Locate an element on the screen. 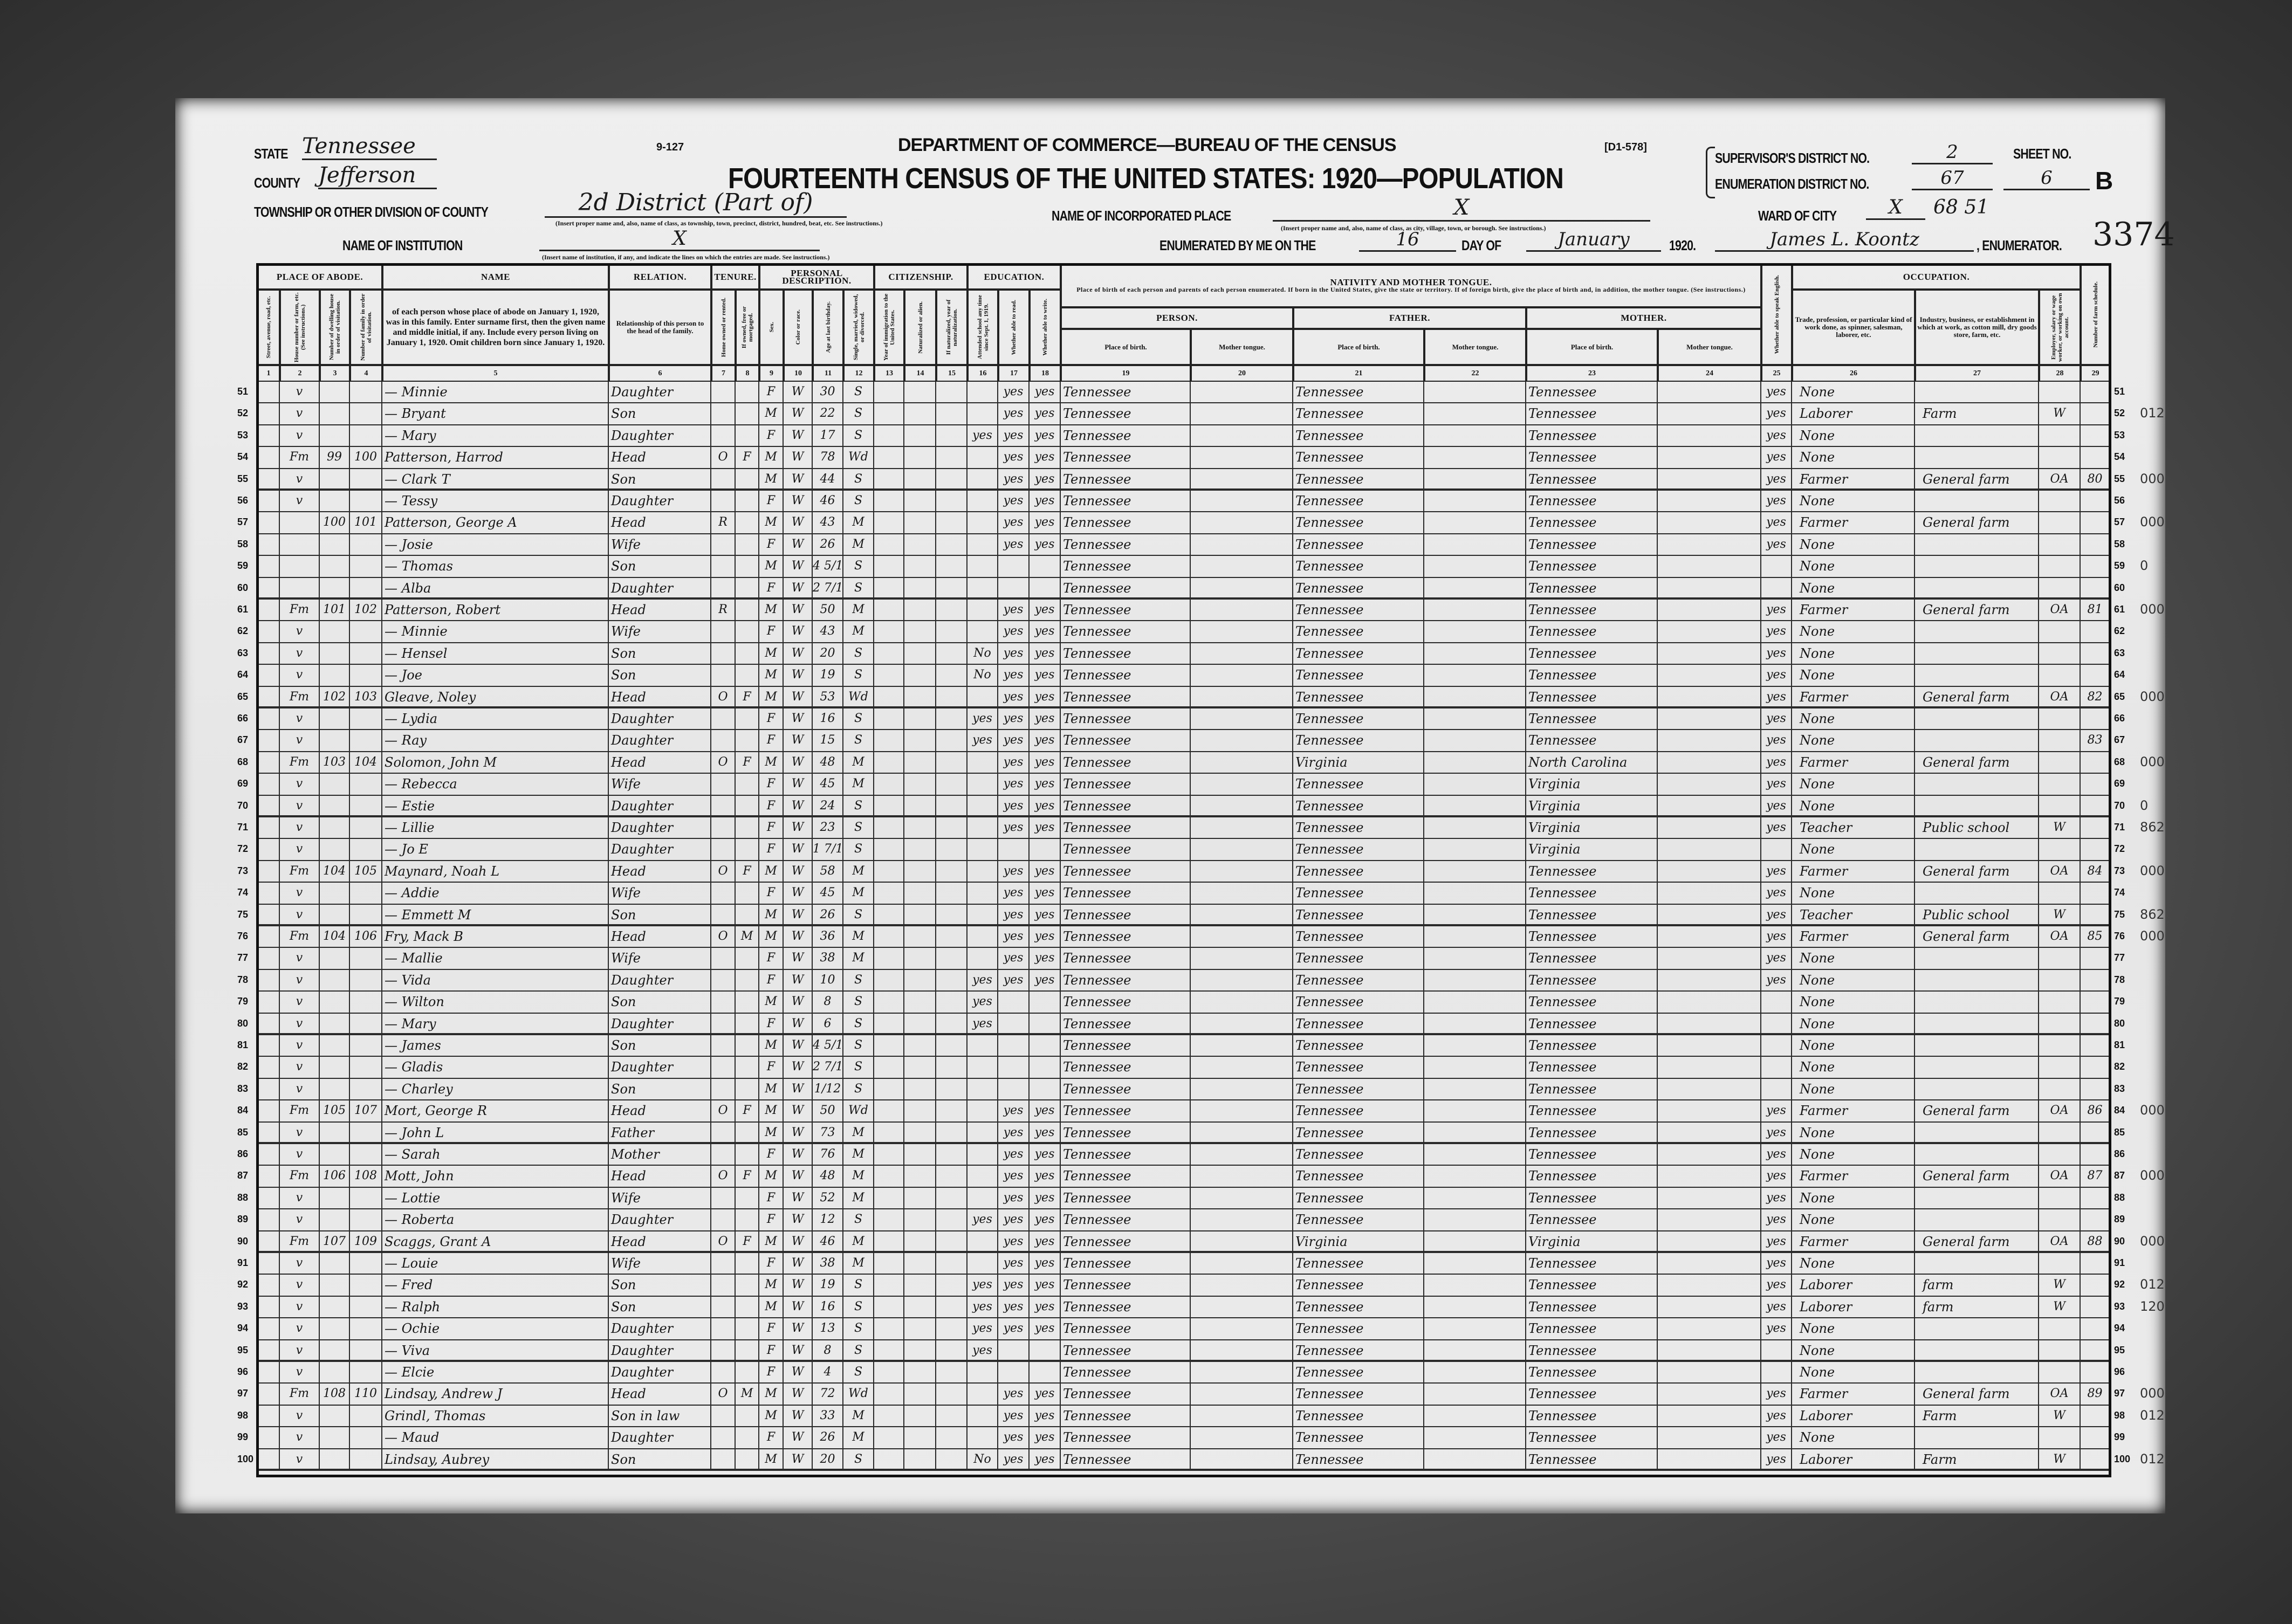 This screenshot has height=1624, width=2292. column-header-17: Whether able to read. is located at coordinates (1014, 327).